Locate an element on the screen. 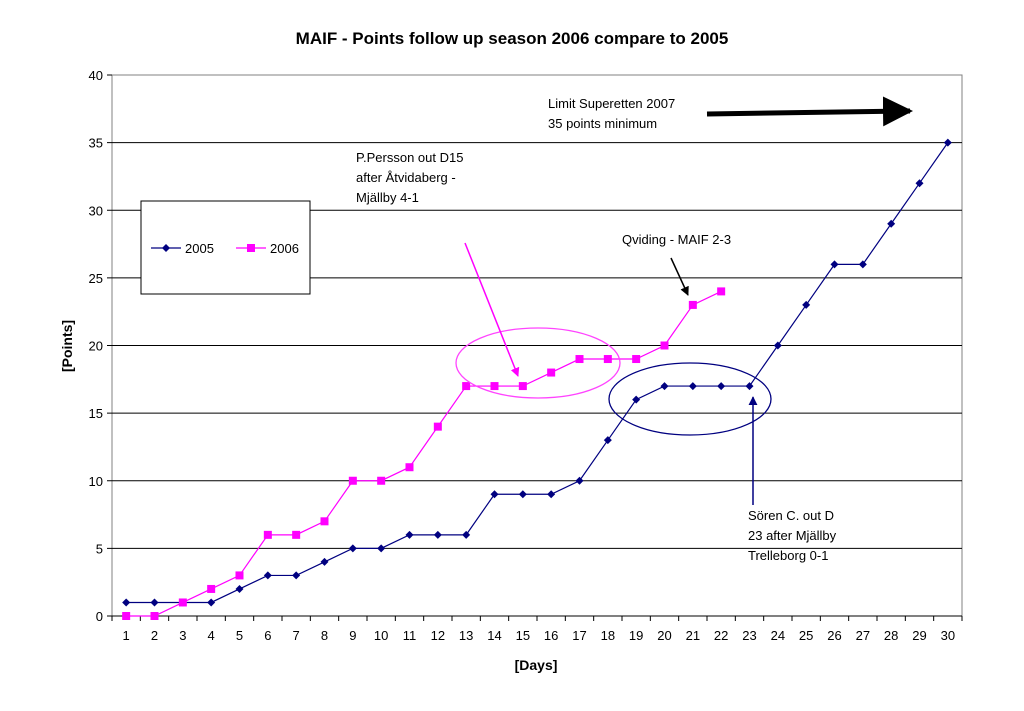 This screenshot has width=1024, height=711. annotation-limit: Limit Superetten 2007 35 points minimum is located at coordinates (613, 113).